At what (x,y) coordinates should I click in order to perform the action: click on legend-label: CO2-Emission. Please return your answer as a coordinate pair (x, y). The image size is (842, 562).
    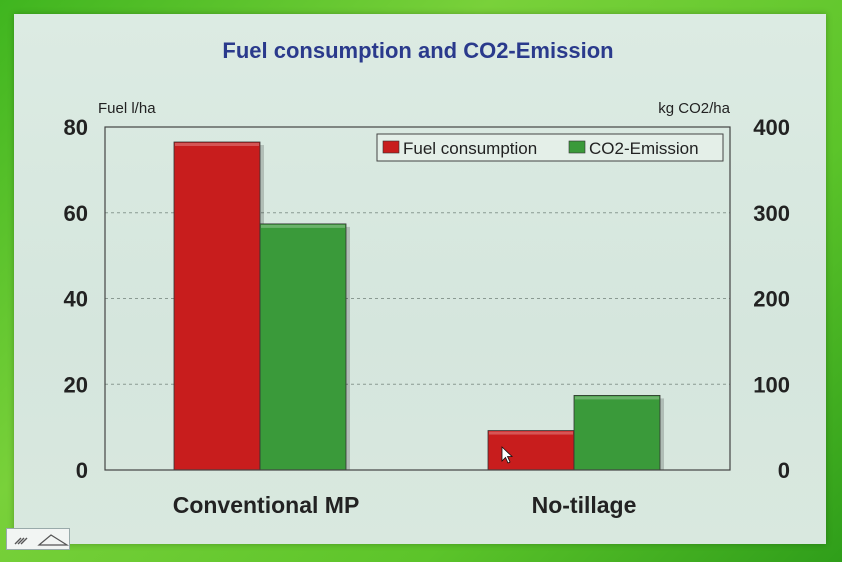
    Looking at the image, I should click on (644, 148).